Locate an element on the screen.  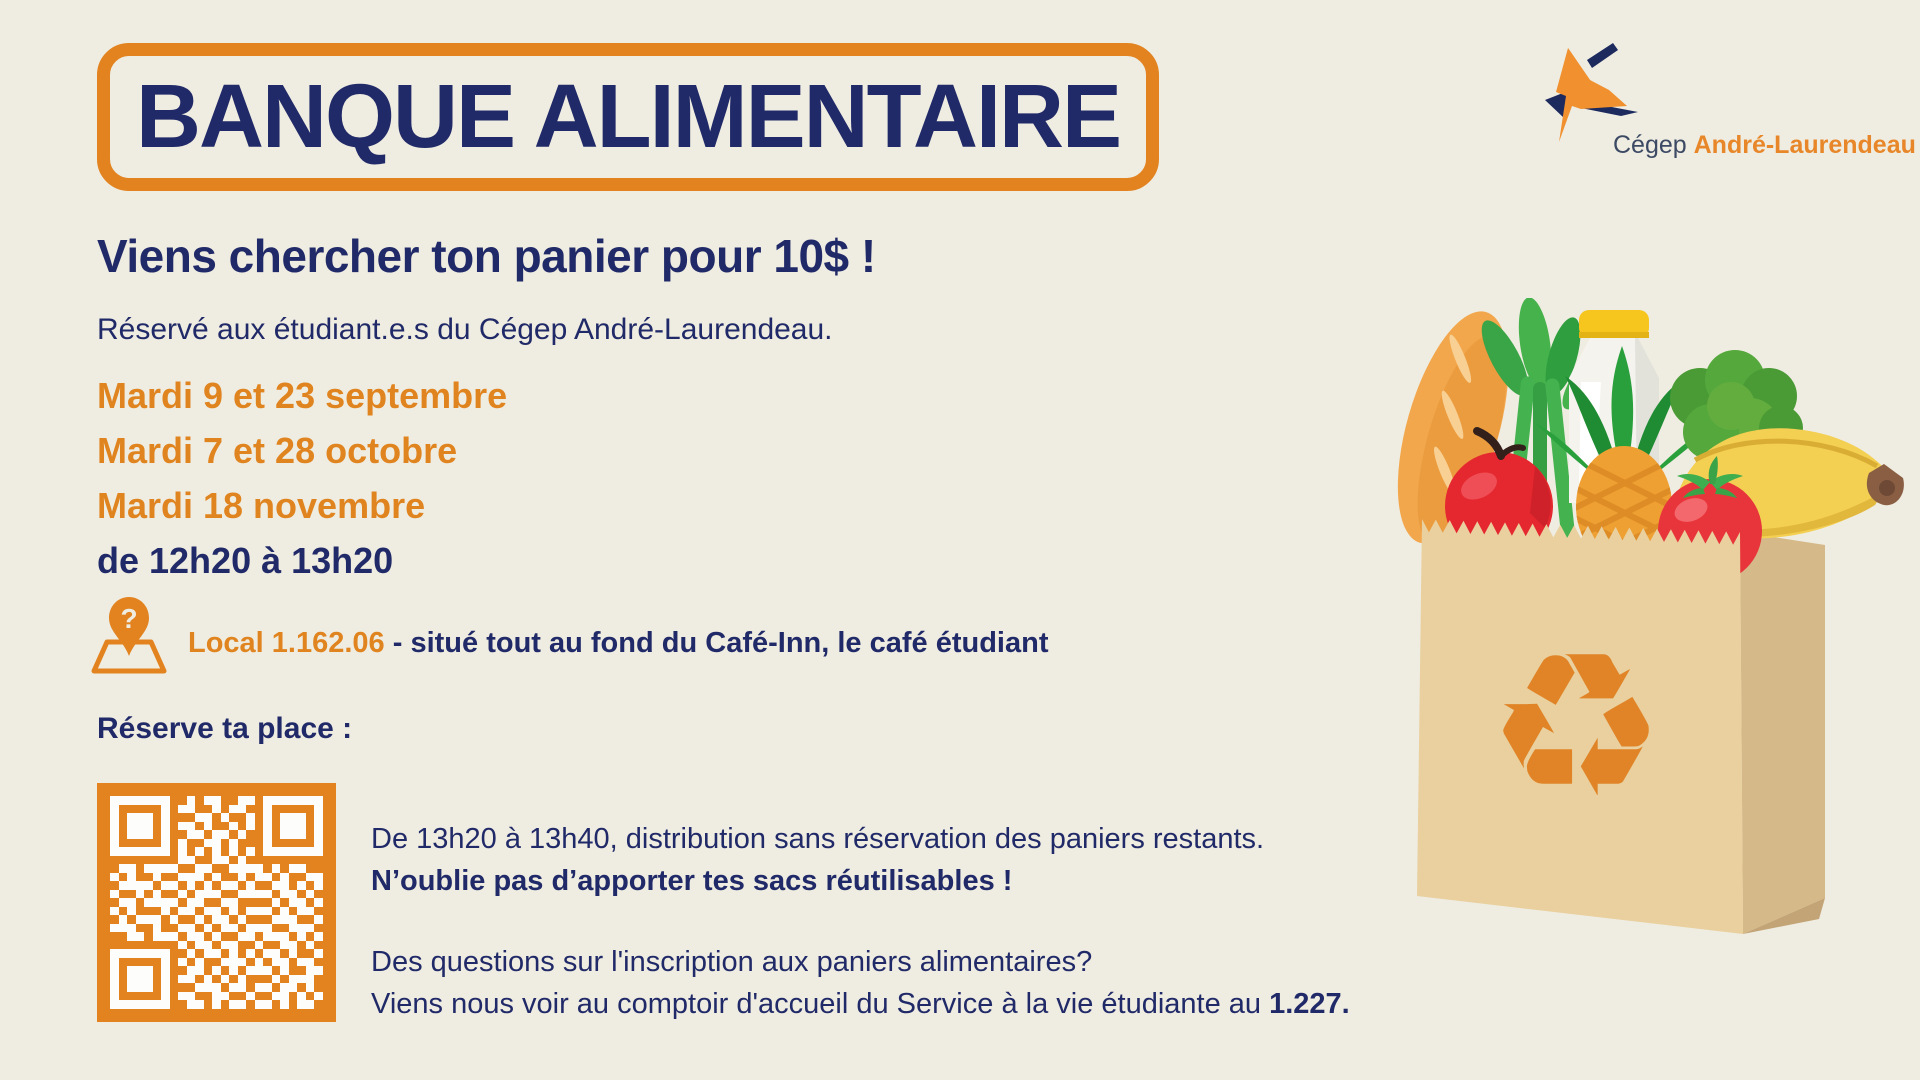
counter-room-number: 1.227. is located at coordinates (1309, 1004).